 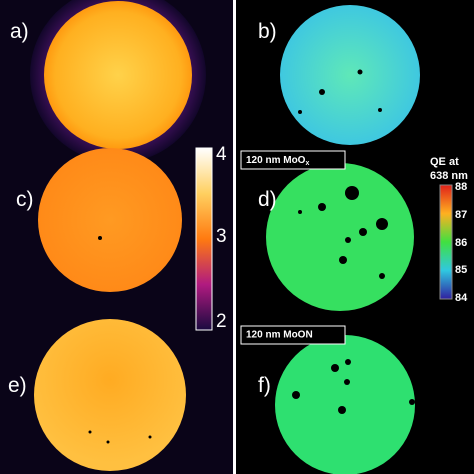 What do you see at coordinates (340, 237) in the screenshot?
I see `disc-d` at bounding box center [340, 237].